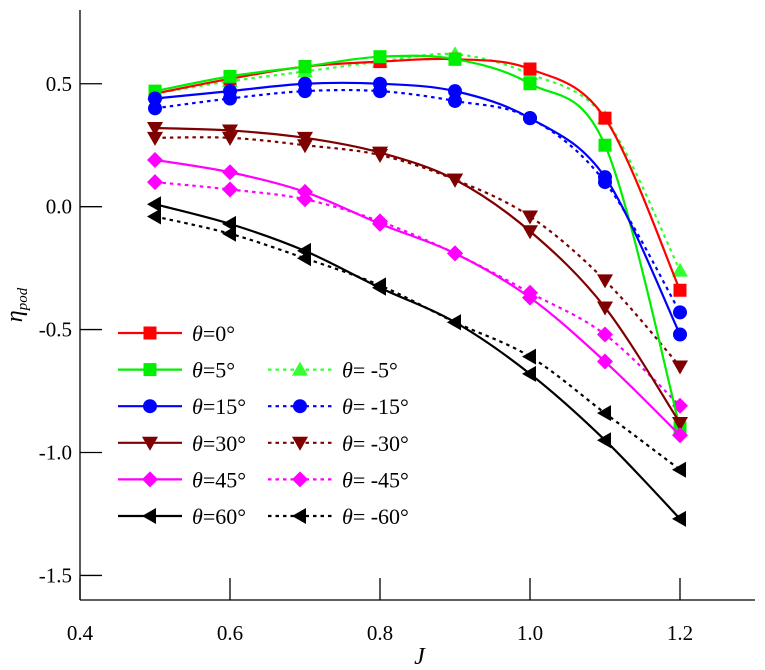  What do you see at coordinates (224, 443) in the screenshot?
I see `legend-label-value: =30°` at bounding box center [224, 443].